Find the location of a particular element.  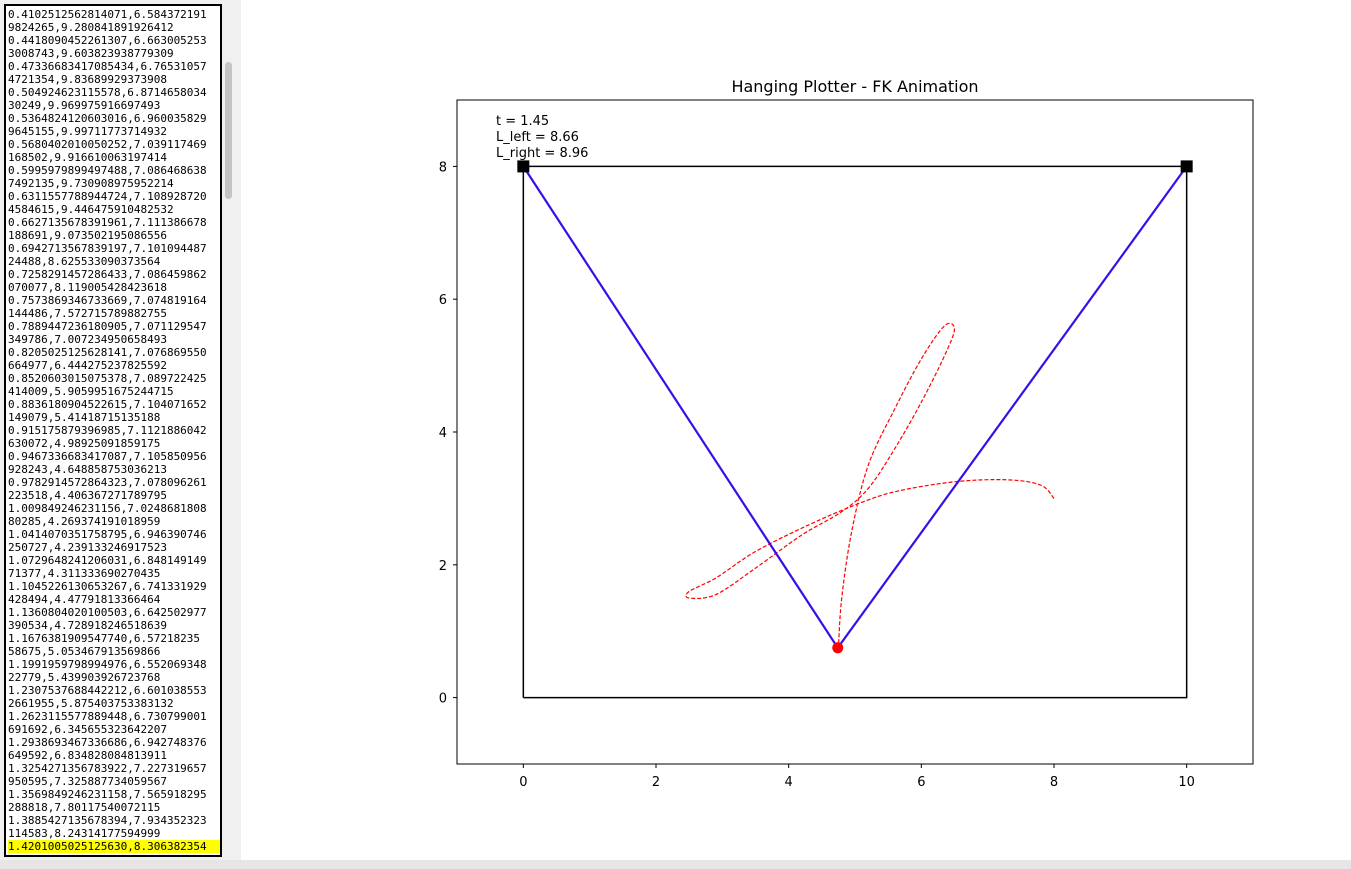

list-item: 4584615,9.446475910482532 is located at coordinates (91, 209).